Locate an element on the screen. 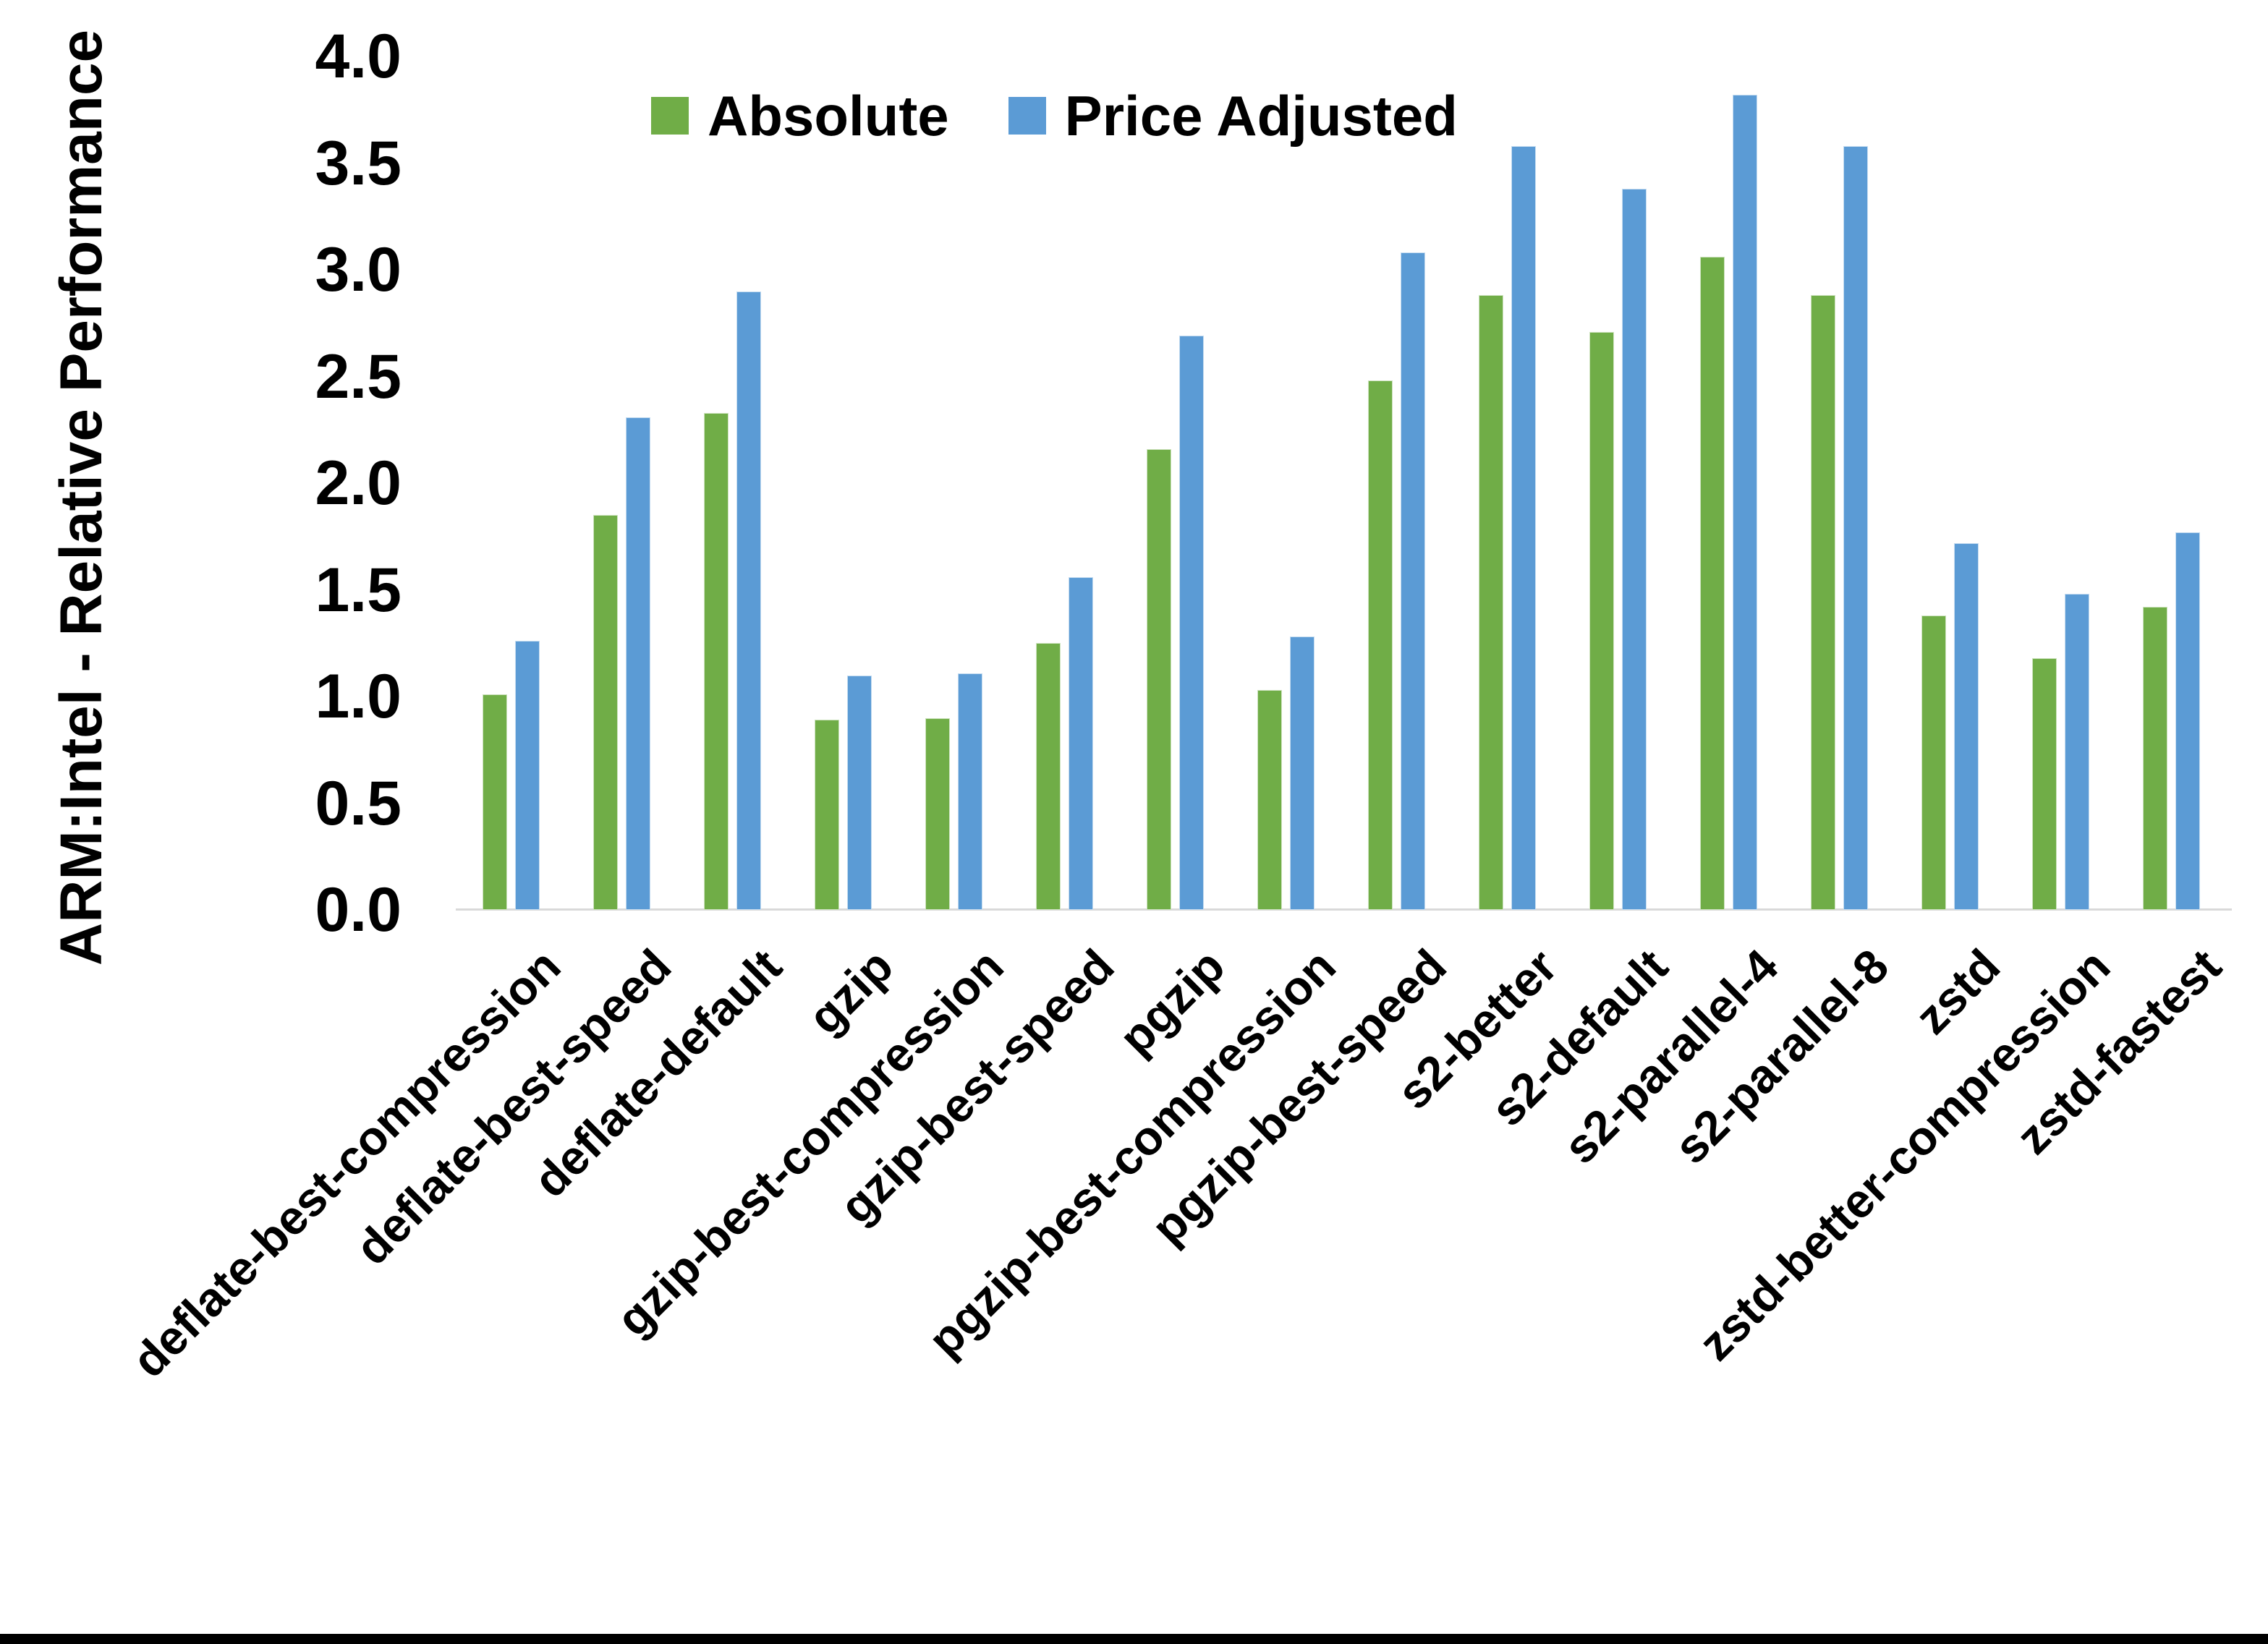 The width and height of the screenshot is (2268, 1644). y-tick-label: 2.0 is located at coordinates (358, 483).